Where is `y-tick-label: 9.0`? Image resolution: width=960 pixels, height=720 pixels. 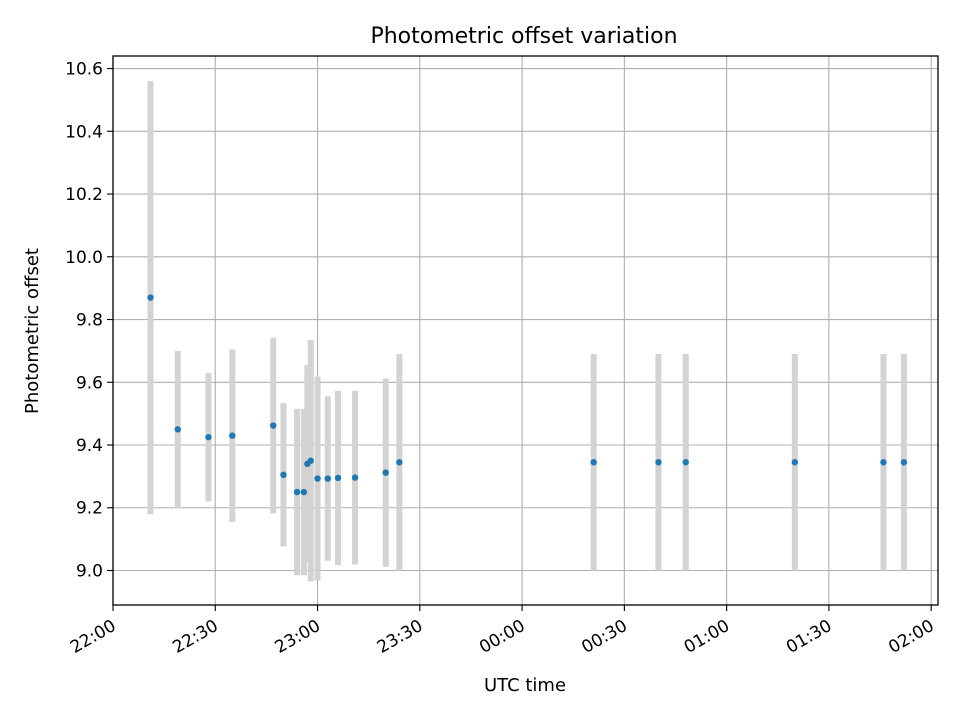
y-tick-label: 9.0 is located at coordinates (89, 571).